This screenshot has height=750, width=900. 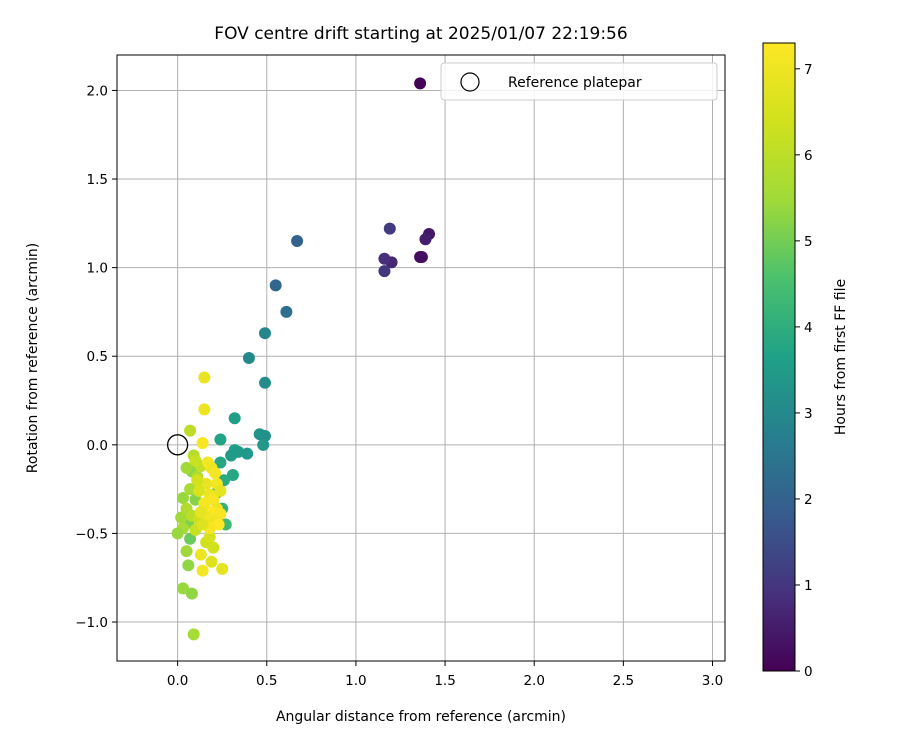 I want to click on y-tick-label: 1.0, so click(x=97, y=269).